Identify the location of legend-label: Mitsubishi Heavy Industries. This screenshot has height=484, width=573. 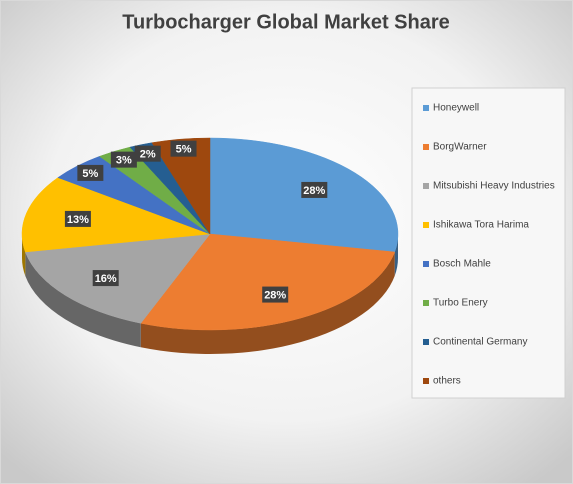
(494, 186).